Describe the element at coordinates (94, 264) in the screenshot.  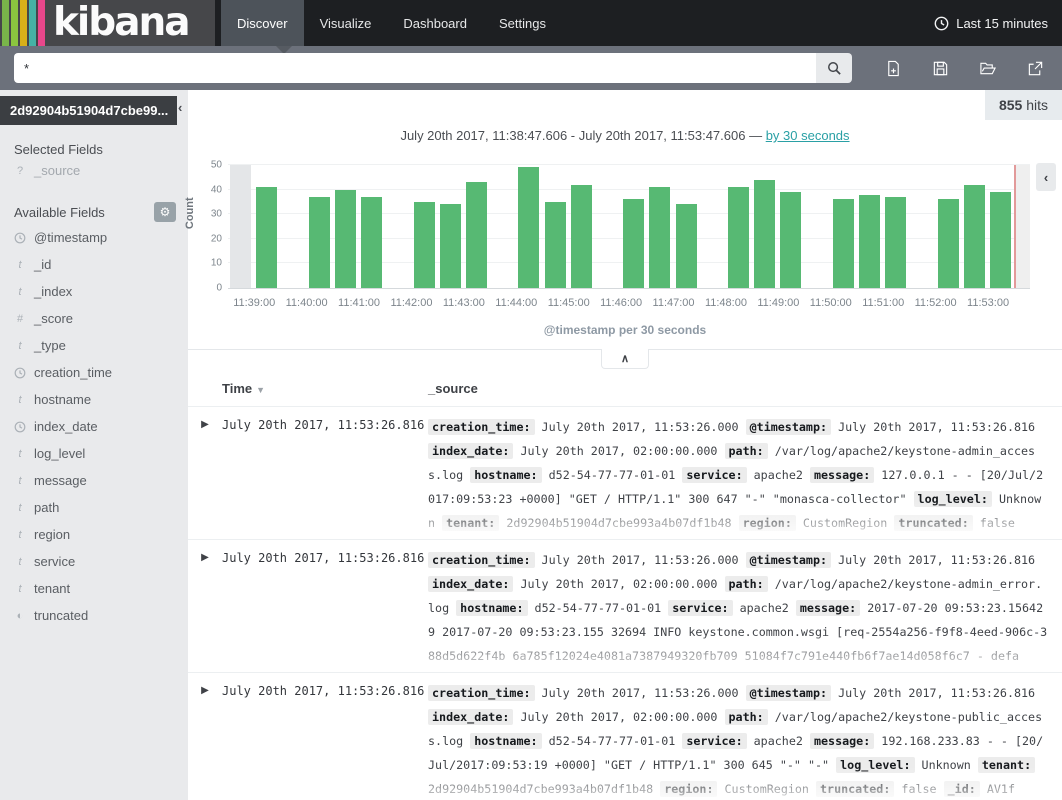
I see `field-item-_id: t _id` at that location.